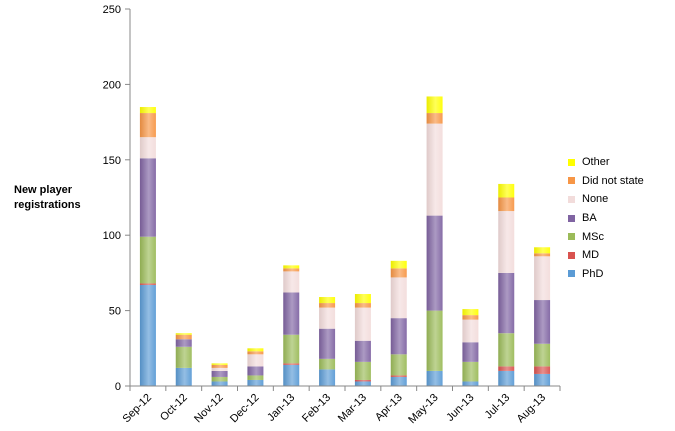 This screenshot has height=431, width=675. Describe the element at coordinates (613, 180) in the screenshot. I see `legend-label: Did not state` at that location.